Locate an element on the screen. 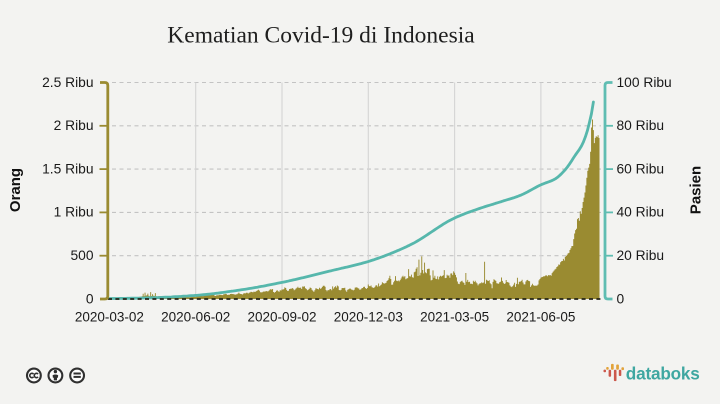 This screenshot has height=404, width=720. svg-text: 60 Ribu is located at coordinates (641, 168).